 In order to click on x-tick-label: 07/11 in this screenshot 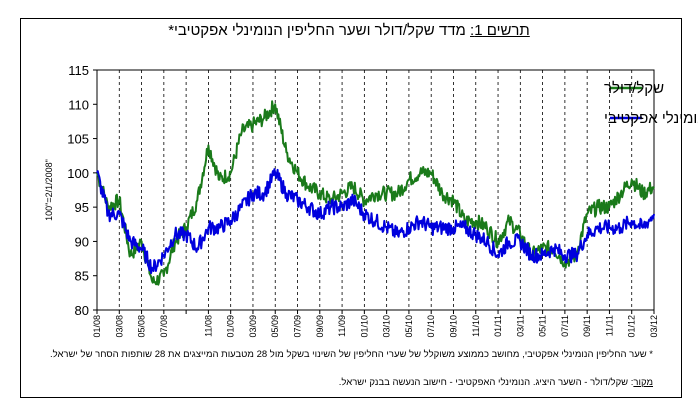, I will do `click(565, 326)`.